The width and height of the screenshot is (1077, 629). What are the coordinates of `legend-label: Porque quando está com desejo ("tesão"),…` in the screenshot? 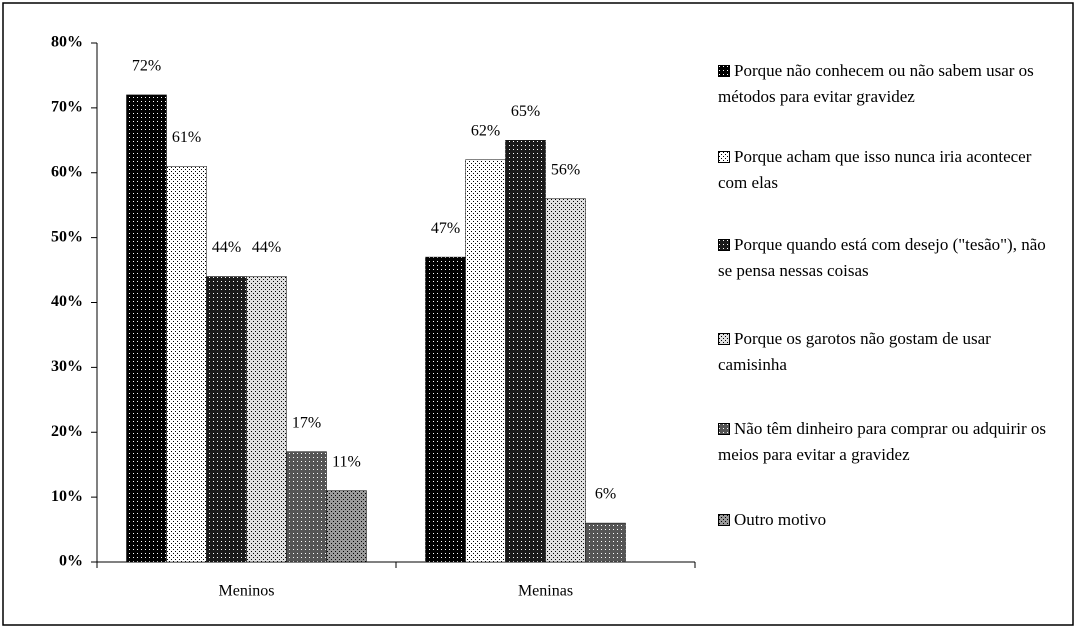 It's located at (882, 257).